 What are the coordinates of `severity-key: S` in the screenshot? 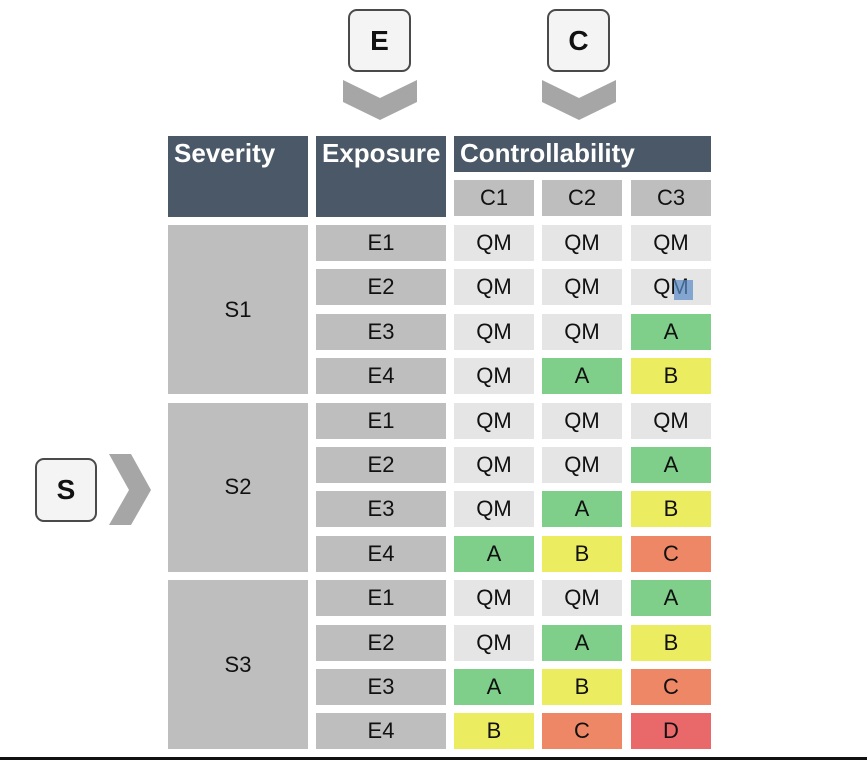 It's located at (66, 490).